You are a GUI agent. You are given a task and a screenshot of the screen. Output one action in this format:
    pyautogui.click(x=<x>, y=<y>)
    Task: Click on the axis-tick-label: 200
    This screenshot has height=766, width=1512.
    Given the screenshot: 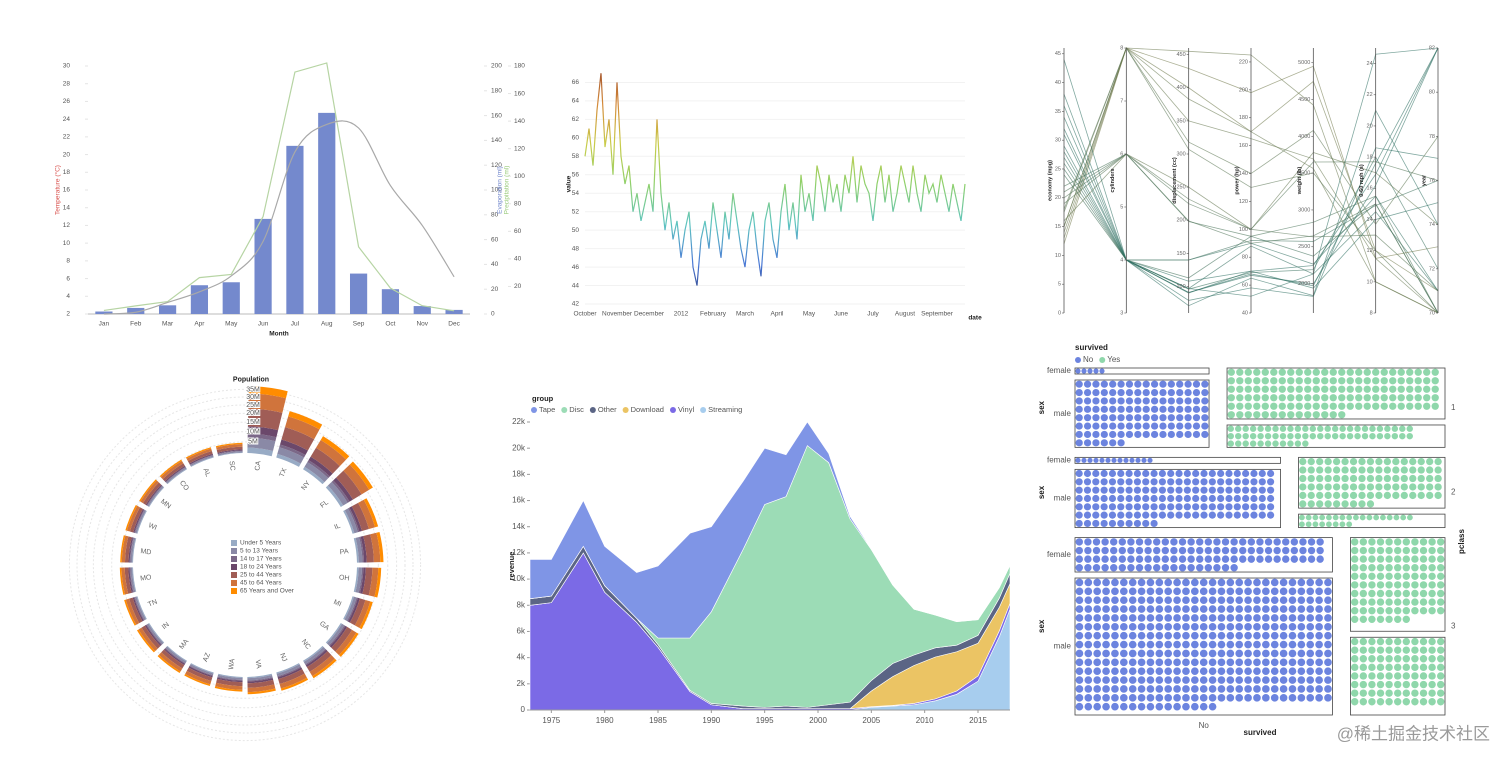 What is the action you would take?
    pyautogui.click(x=1180, y=221)
    